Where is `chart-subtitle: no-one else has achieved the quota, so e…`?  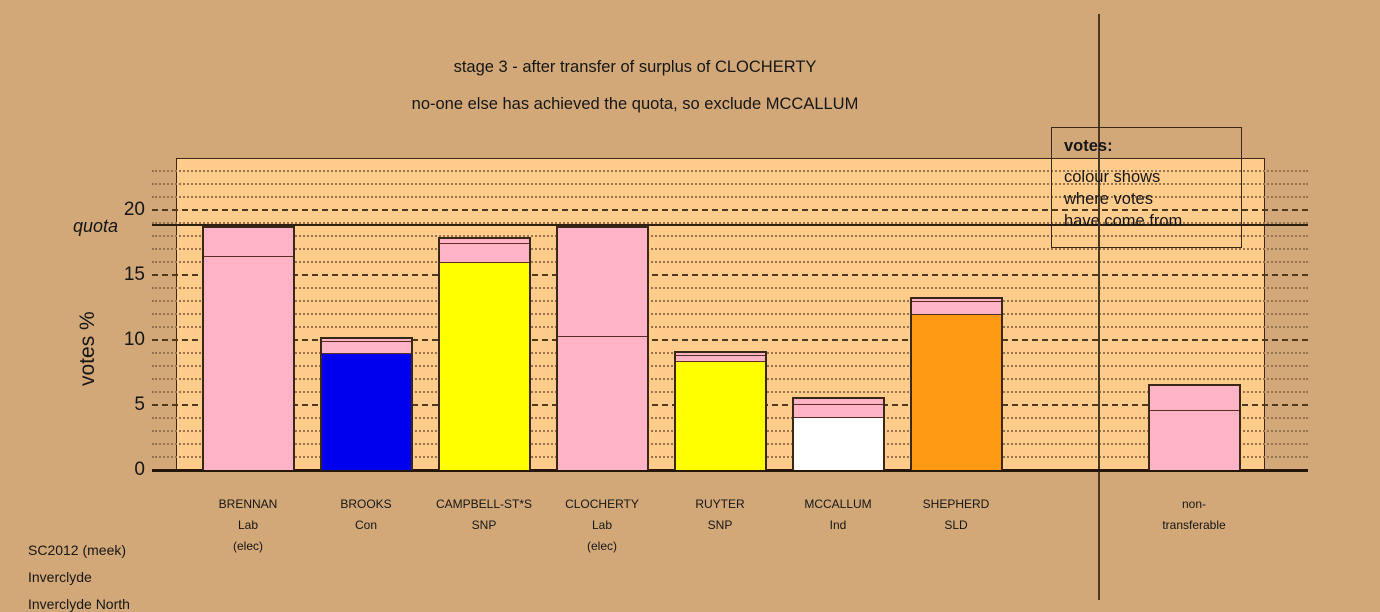 chart-subtitle: no-one else has achieved the quota, so e… is located at coordinates (635, 104).